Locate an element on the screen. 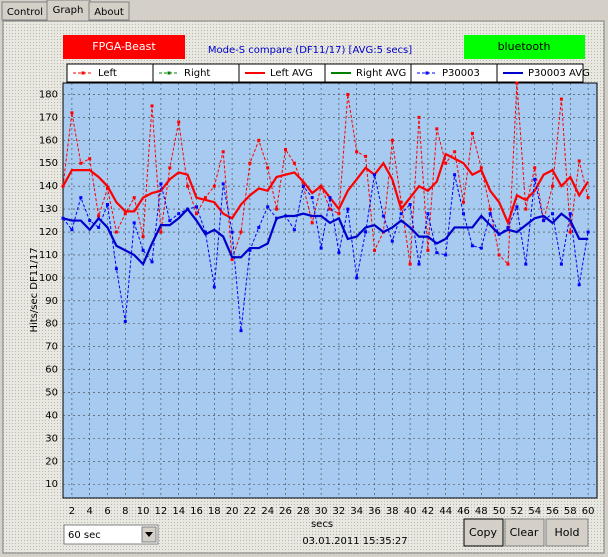 The height and width of the screenshot is (557, 608). tab-label: About is located at coordinates (109, 12).